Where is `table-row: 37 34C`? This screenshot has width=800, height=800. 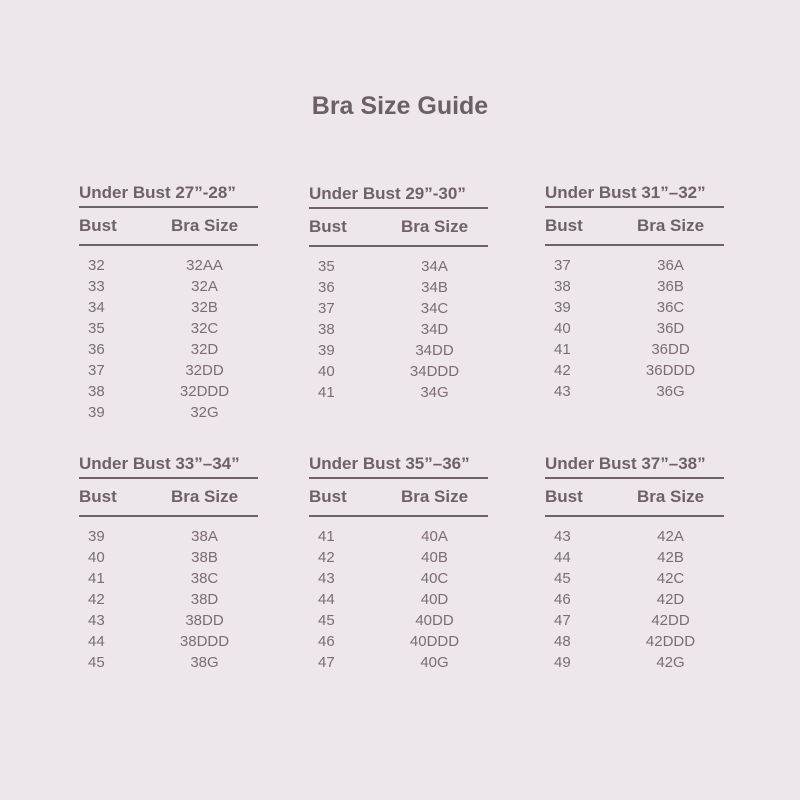
table-row: 37 34C is located at coordinates (398, 308).